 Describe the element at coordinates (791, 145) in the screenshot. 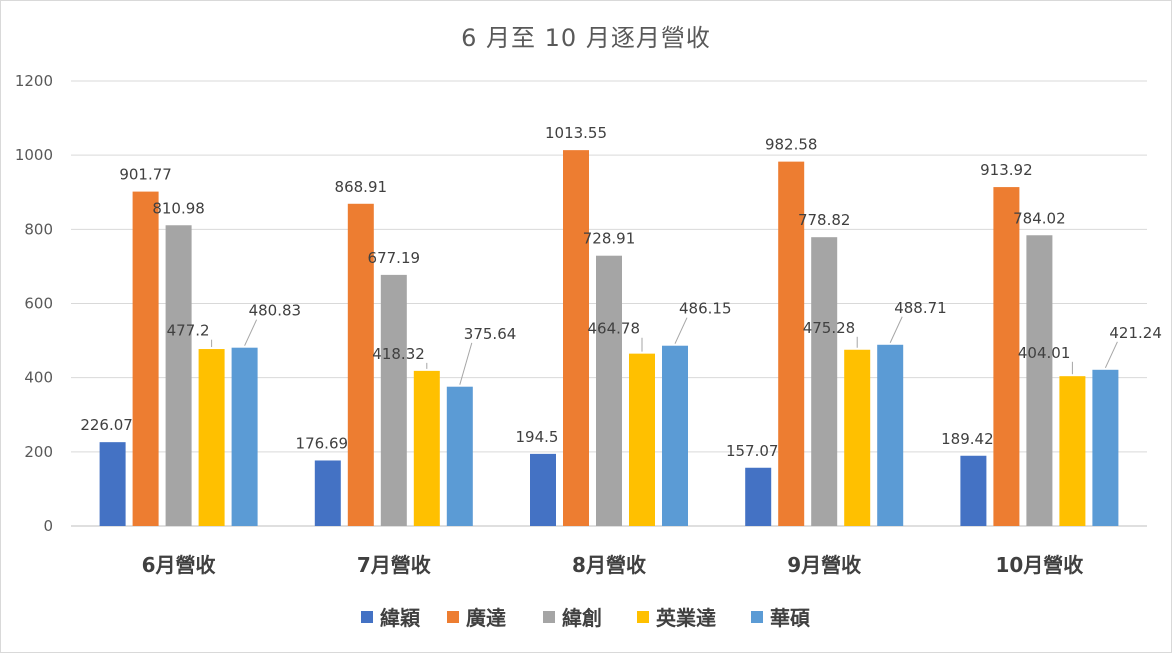

I see `data-label: 982.58` at that location.